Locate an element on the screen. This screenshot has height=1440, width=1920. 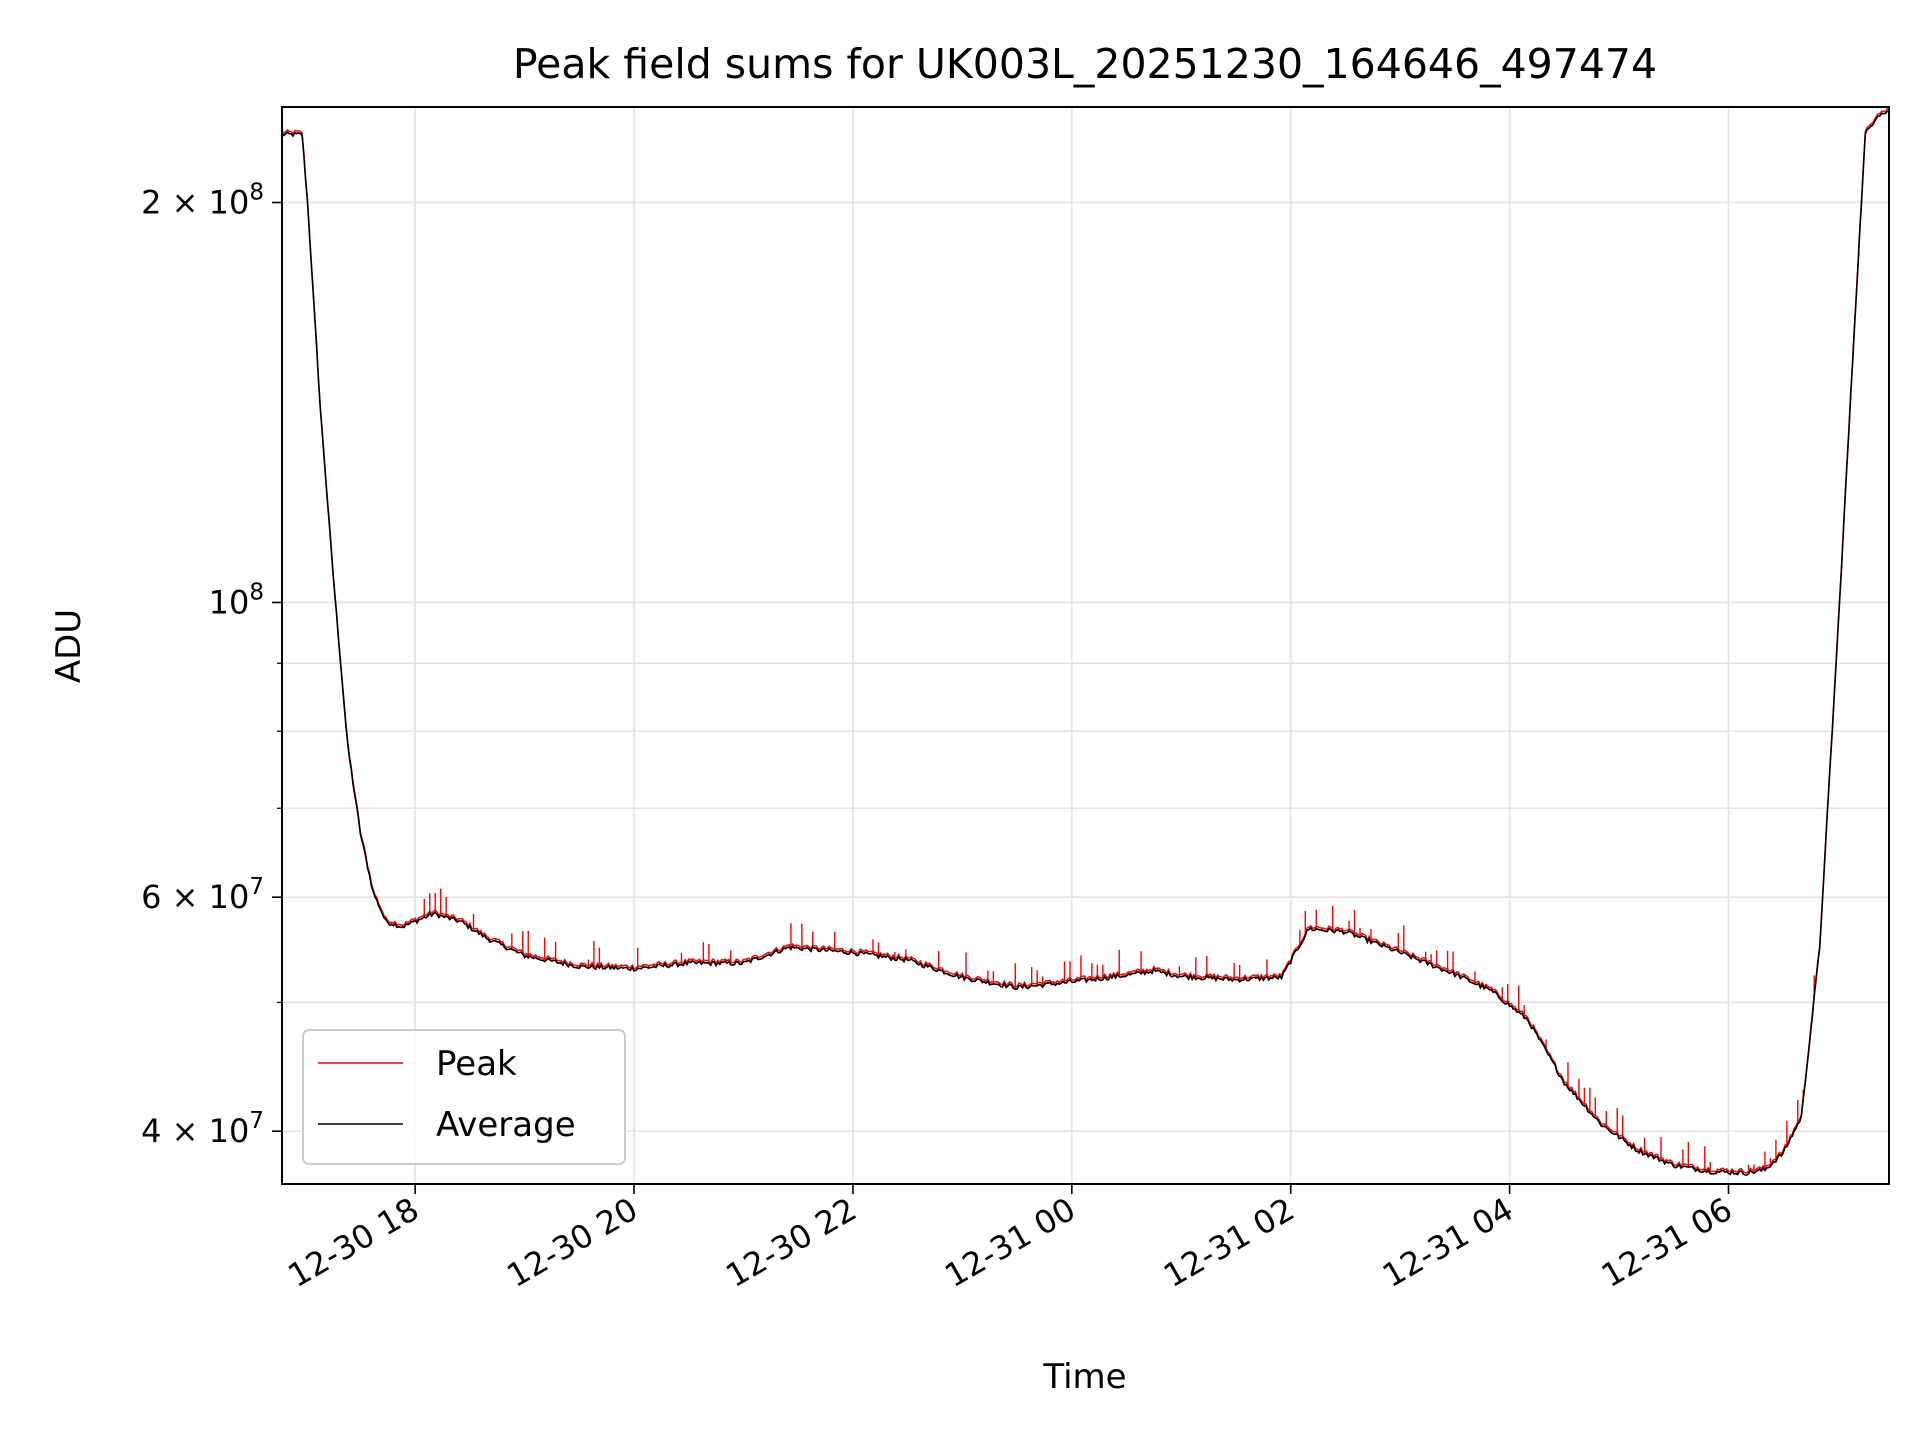
y-tick-label: 4 × 107 is located at coordinates (202, 1129).